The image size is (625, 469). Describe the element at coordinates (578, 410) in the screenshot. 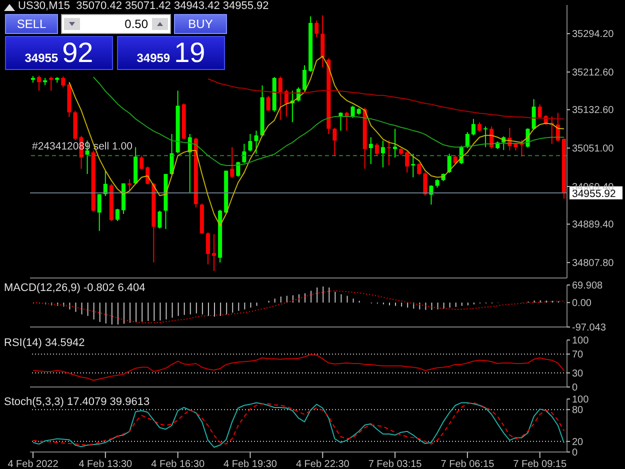

I see `y-tick-label: 80` at that location.